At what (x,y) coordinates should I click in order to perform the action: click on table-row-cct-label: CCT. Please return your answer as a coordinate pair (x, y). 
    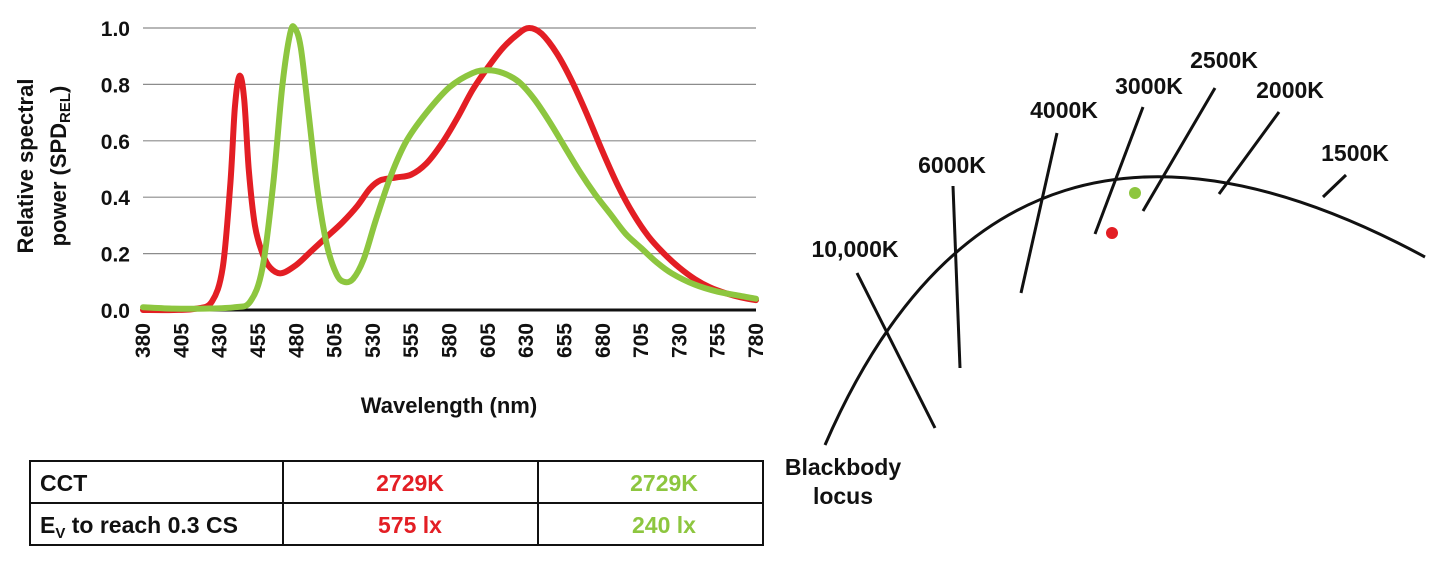
    Looking at the image, I should click on (63, 483).